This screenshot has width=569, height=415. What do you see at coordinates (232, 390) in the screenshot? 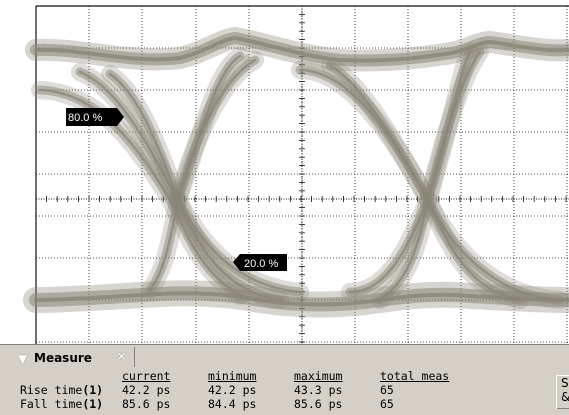
I see `rise-time-minimum: 42.2 ps` at bounding box center [232, 390].